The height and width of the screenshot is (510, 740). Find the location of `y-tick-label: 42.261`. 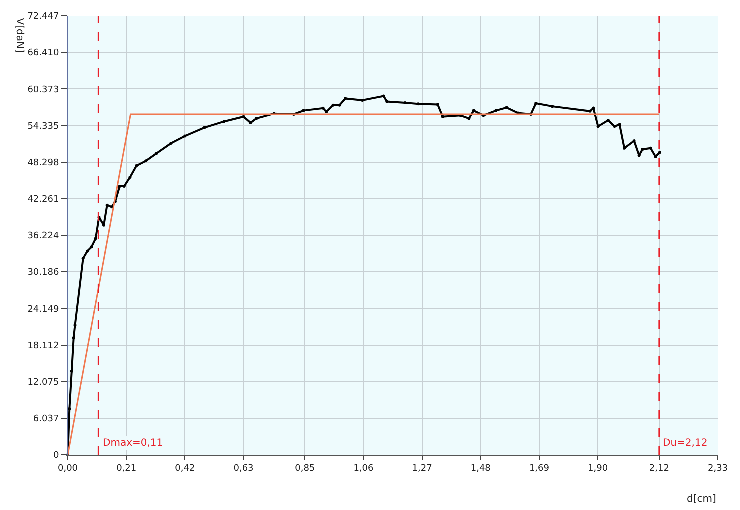

y-tick-label: 42.261 is located at coordinates (44, 200).